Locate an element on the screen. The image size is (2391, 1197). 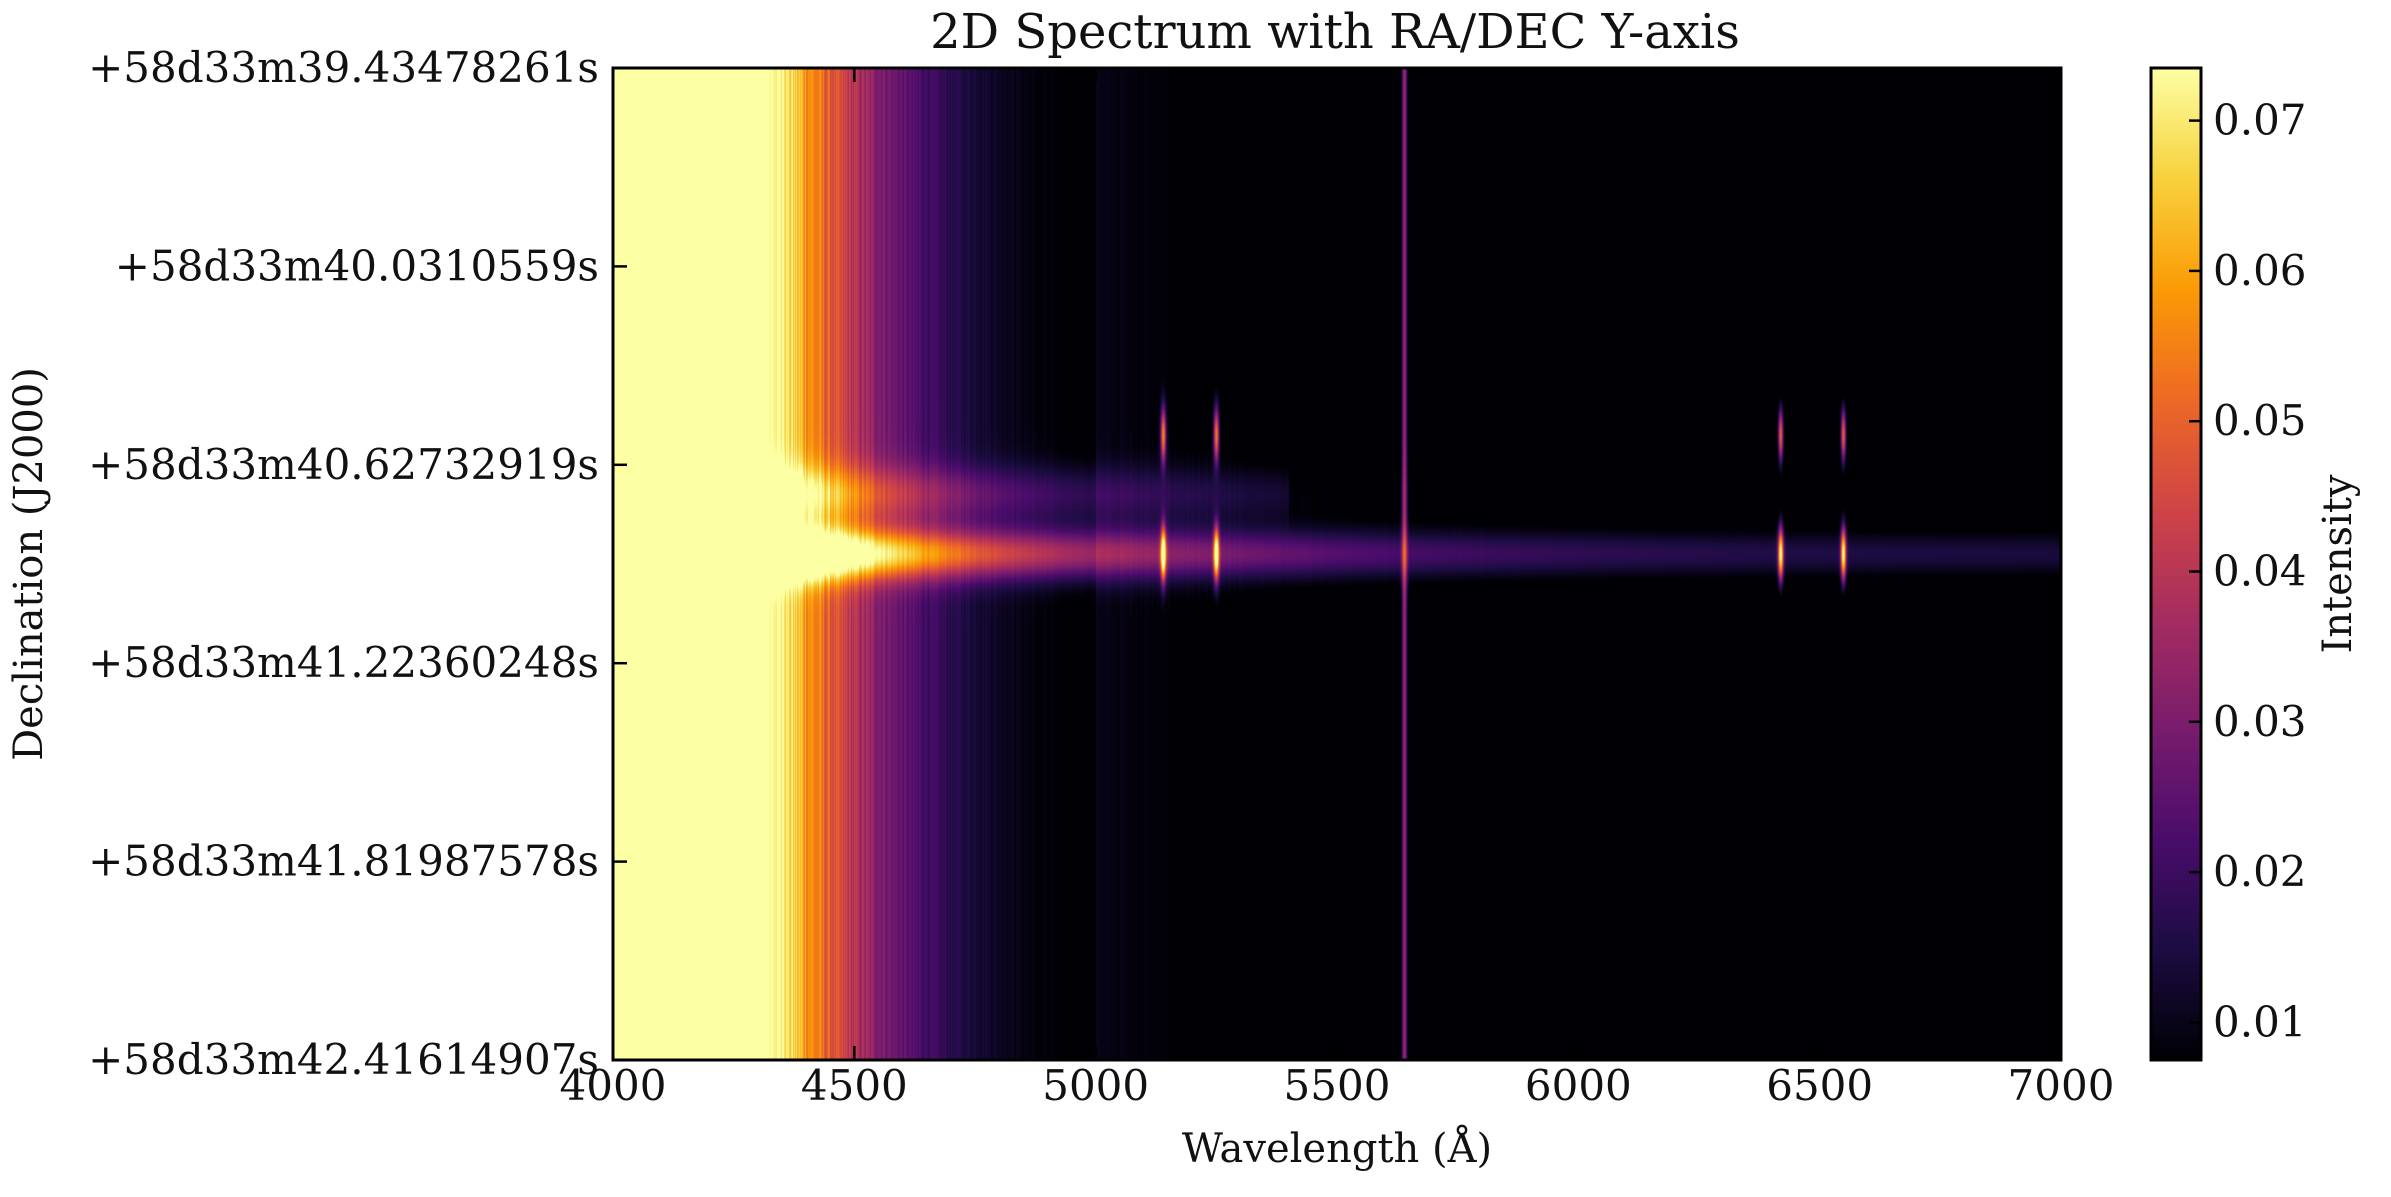
chart-title: 2D Spectrum with RA/DEC Y-axis is located at coordinates (1335, 32).